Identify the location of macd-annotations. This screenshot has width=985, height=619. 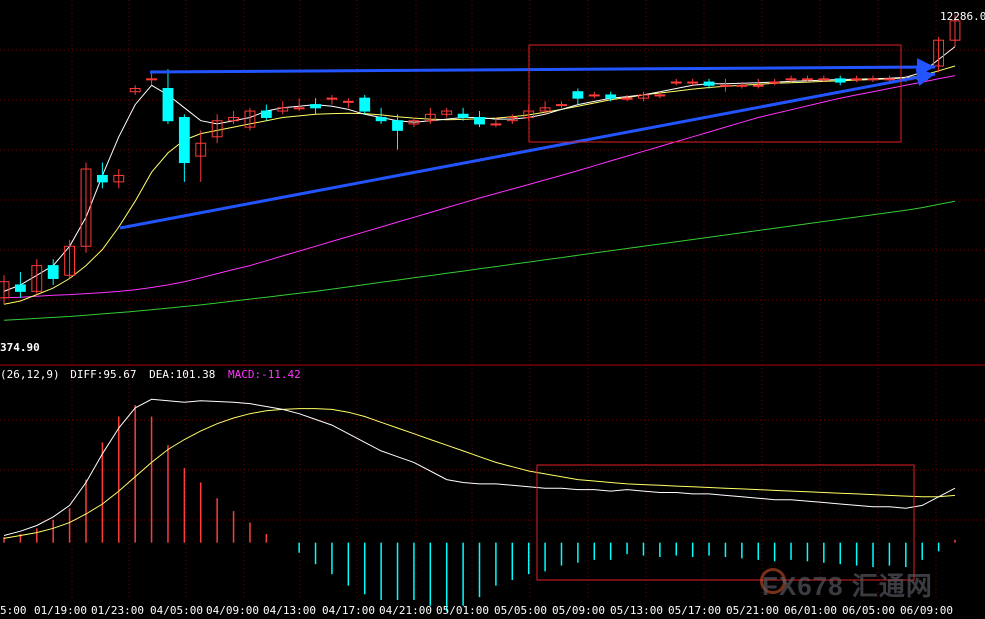
(725, 522).